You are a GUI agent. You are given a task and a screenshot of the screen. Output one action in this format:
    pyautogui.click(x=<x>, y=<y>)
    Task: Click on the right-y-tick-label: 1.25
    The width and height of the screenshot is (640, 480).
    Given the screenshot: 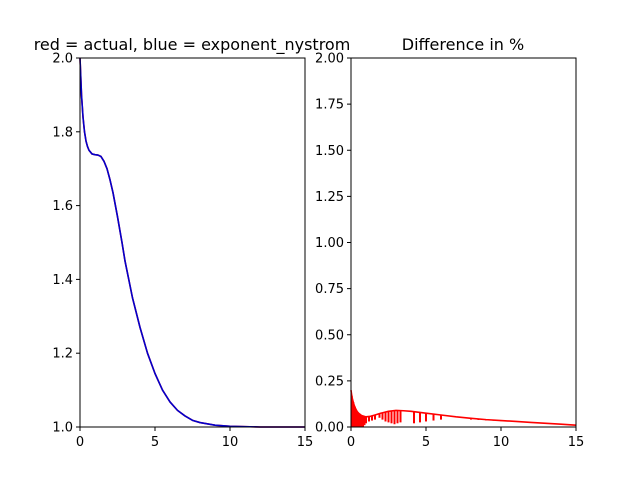 What is the action you would take?
    pyautogui.click(x=329, y=197)
    